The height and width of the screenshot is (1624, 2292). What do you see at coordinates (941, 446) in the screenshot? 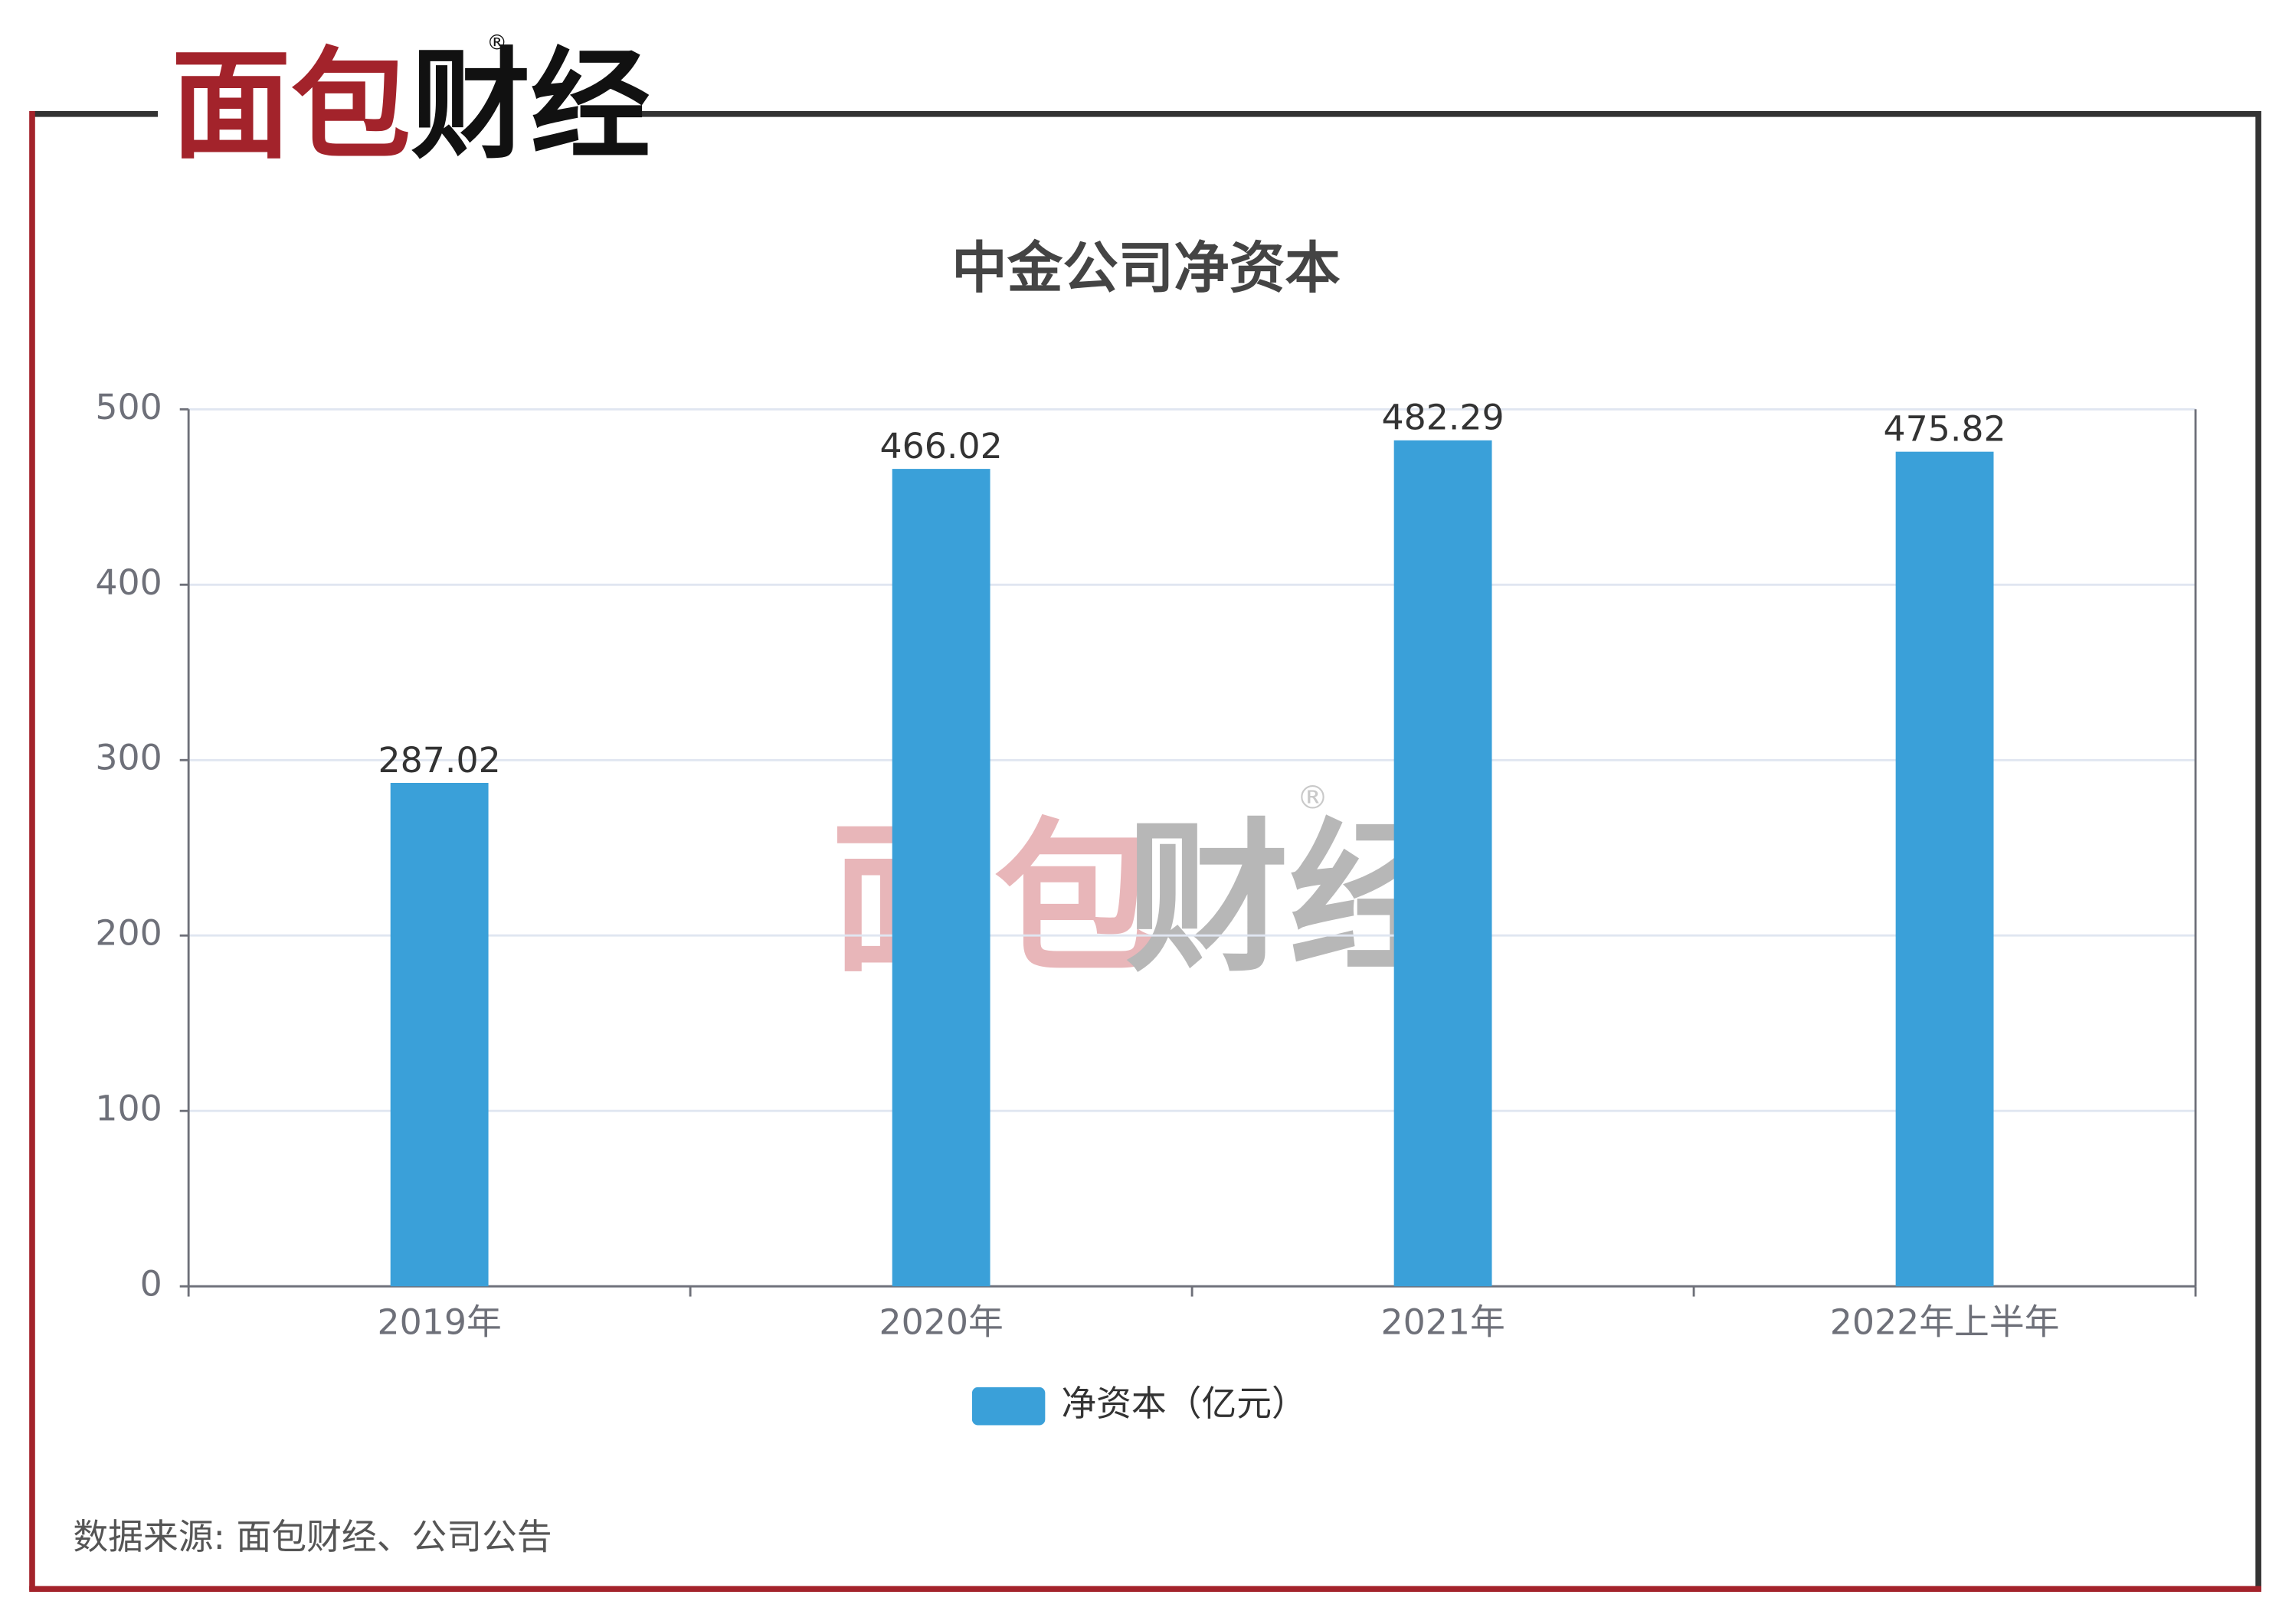
I see `value-label: 466.02` at bounding box center [941, 446].